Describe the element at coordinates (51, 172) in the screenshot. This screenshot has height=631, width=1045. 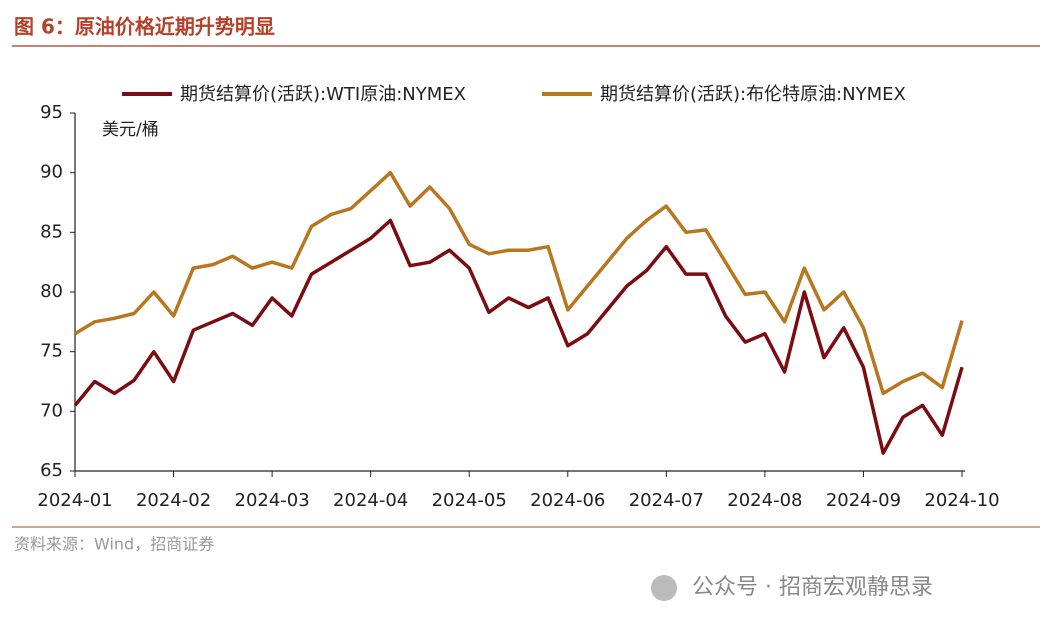
I see `y-tick-label: 90` at that location.